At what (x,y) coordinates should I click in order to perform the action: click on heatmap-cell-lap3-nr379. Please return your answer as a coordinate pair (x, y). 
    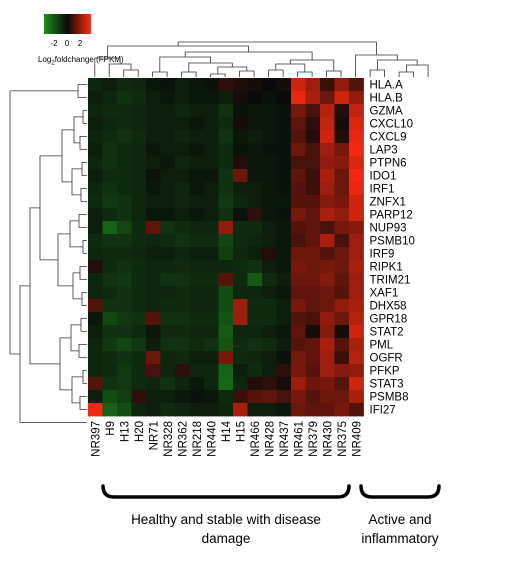
    Looking at the image, I should click on (313, 150).